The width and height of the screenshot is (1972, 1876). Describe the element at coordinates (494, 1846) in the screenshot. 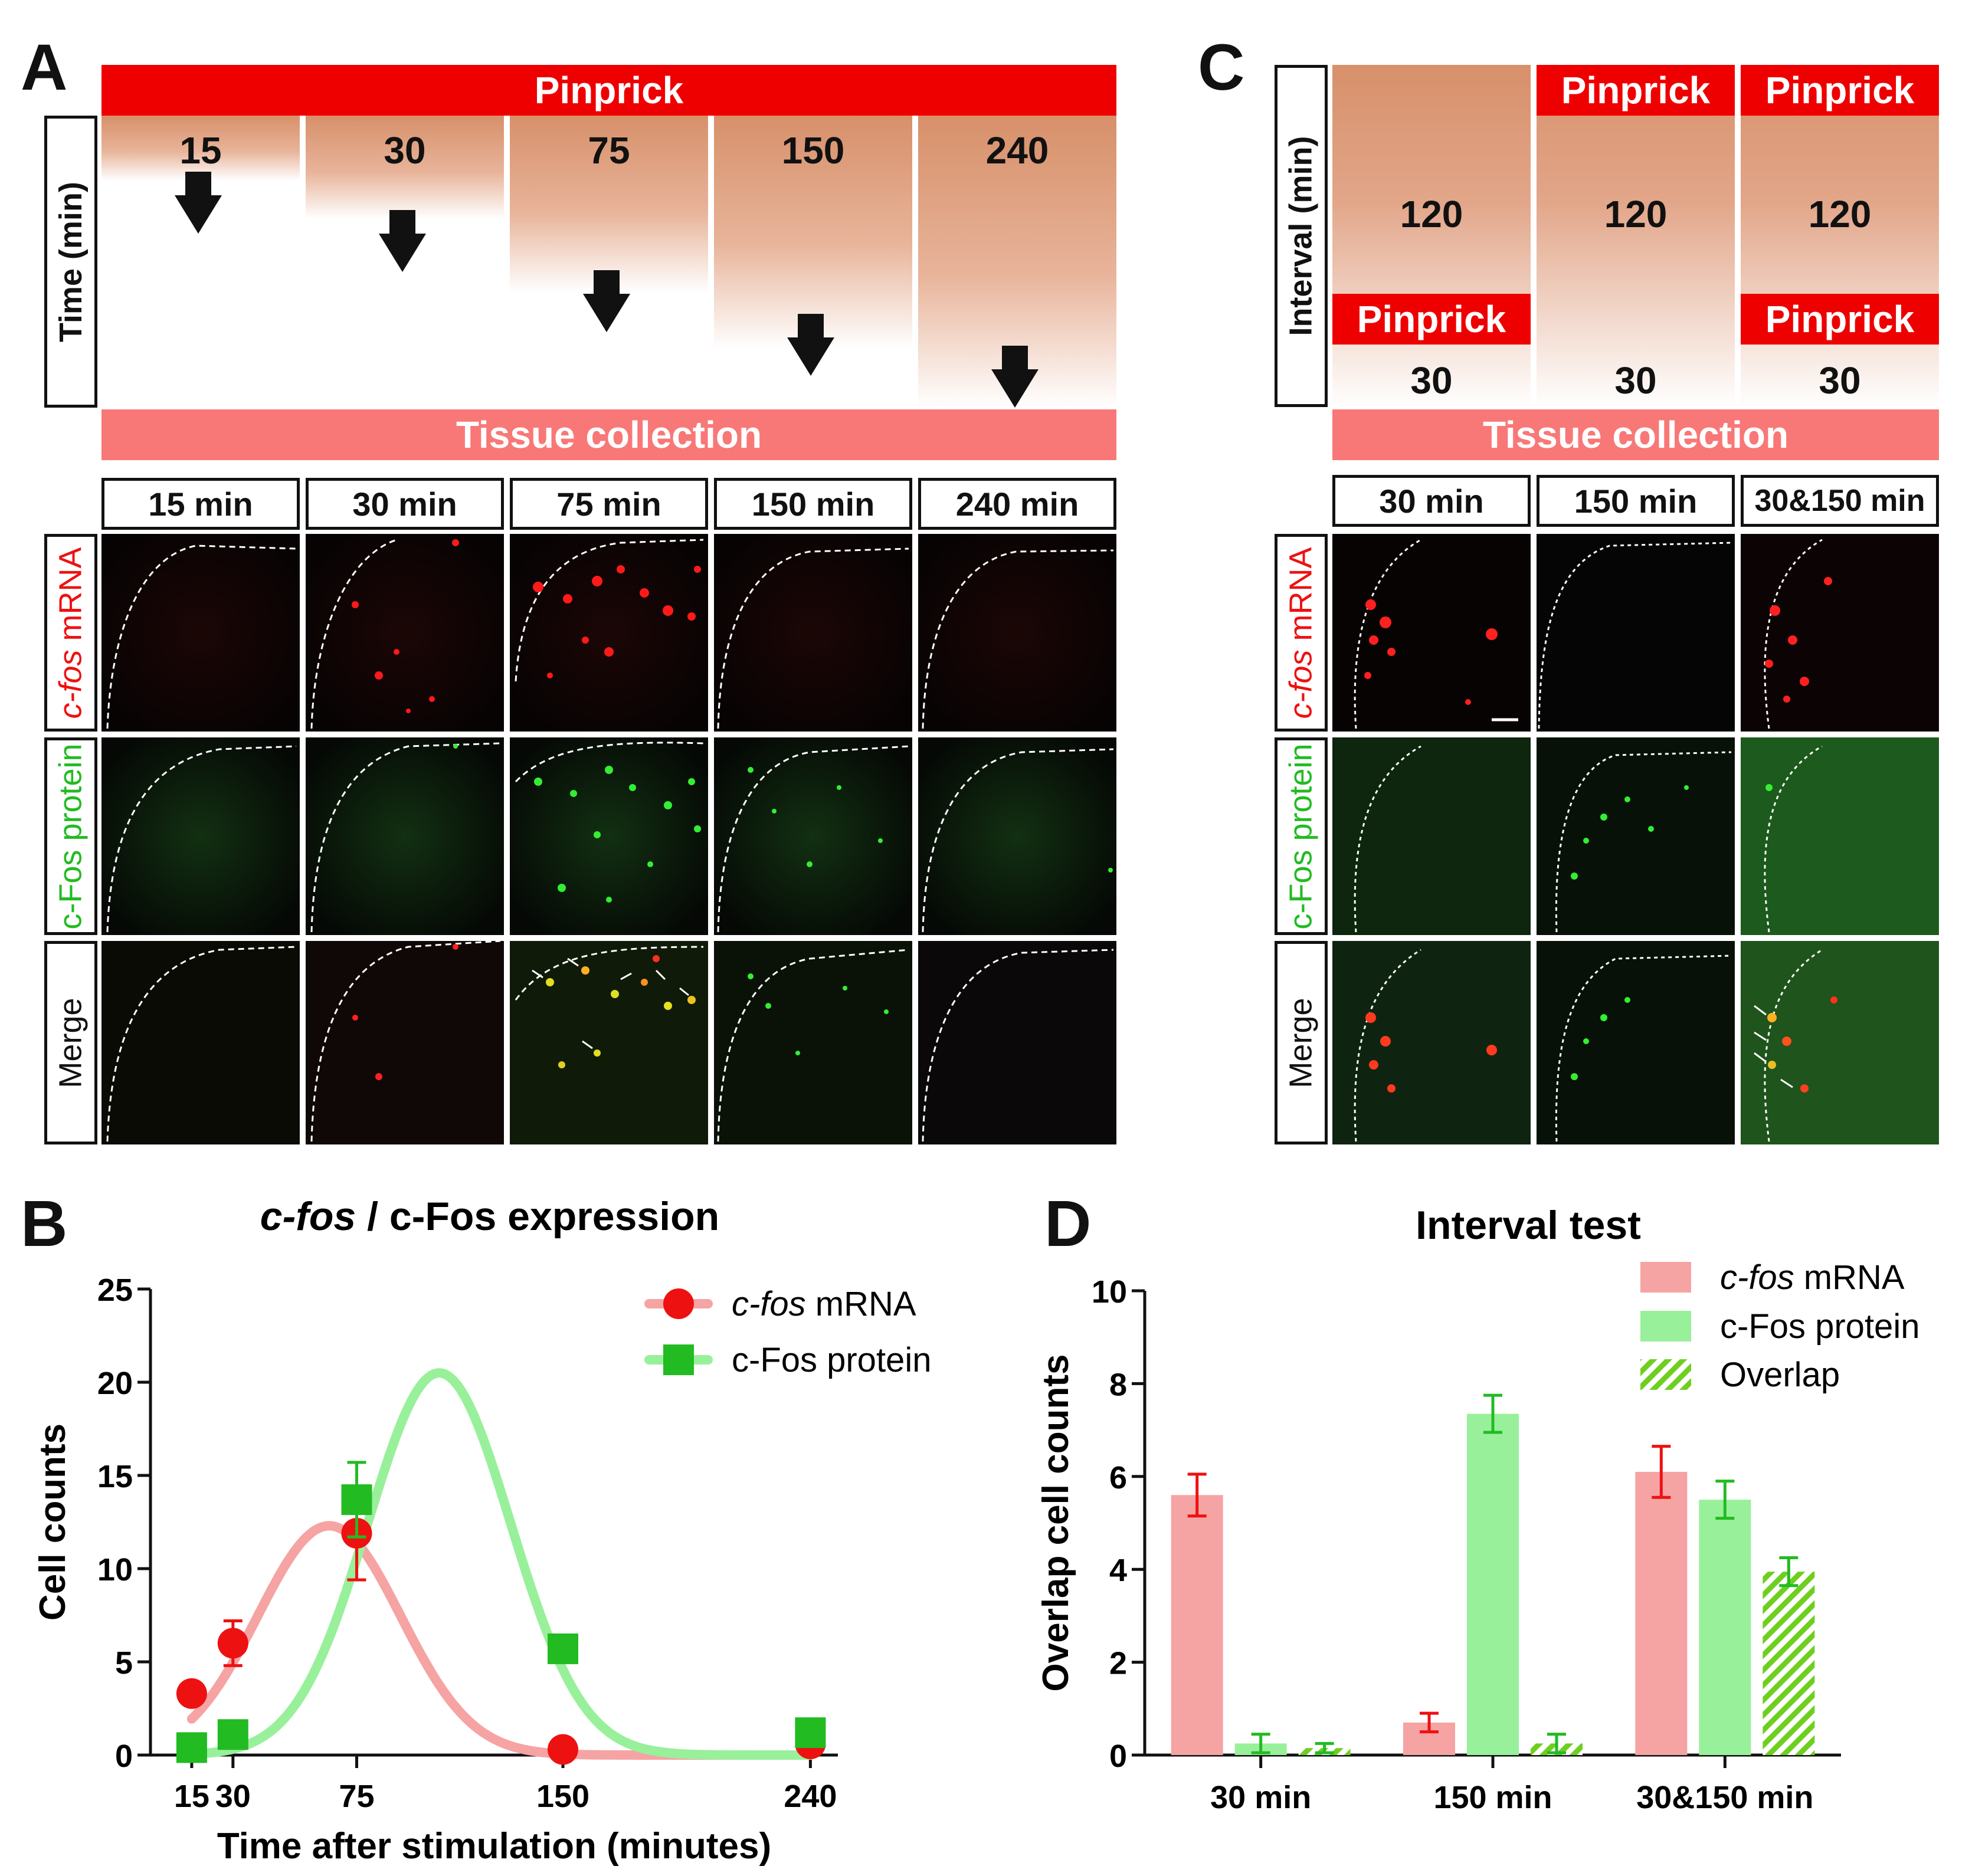

I see `x-axis-label: Time after stimulation (minutes)` at that location.